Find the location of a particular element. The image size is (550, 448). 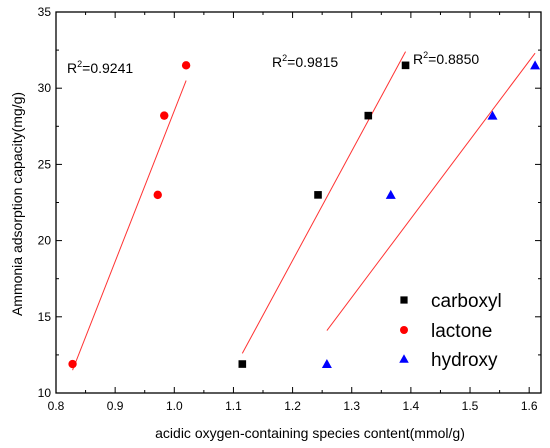

y-tick-label: 10 is located at coordinates (45, 393).